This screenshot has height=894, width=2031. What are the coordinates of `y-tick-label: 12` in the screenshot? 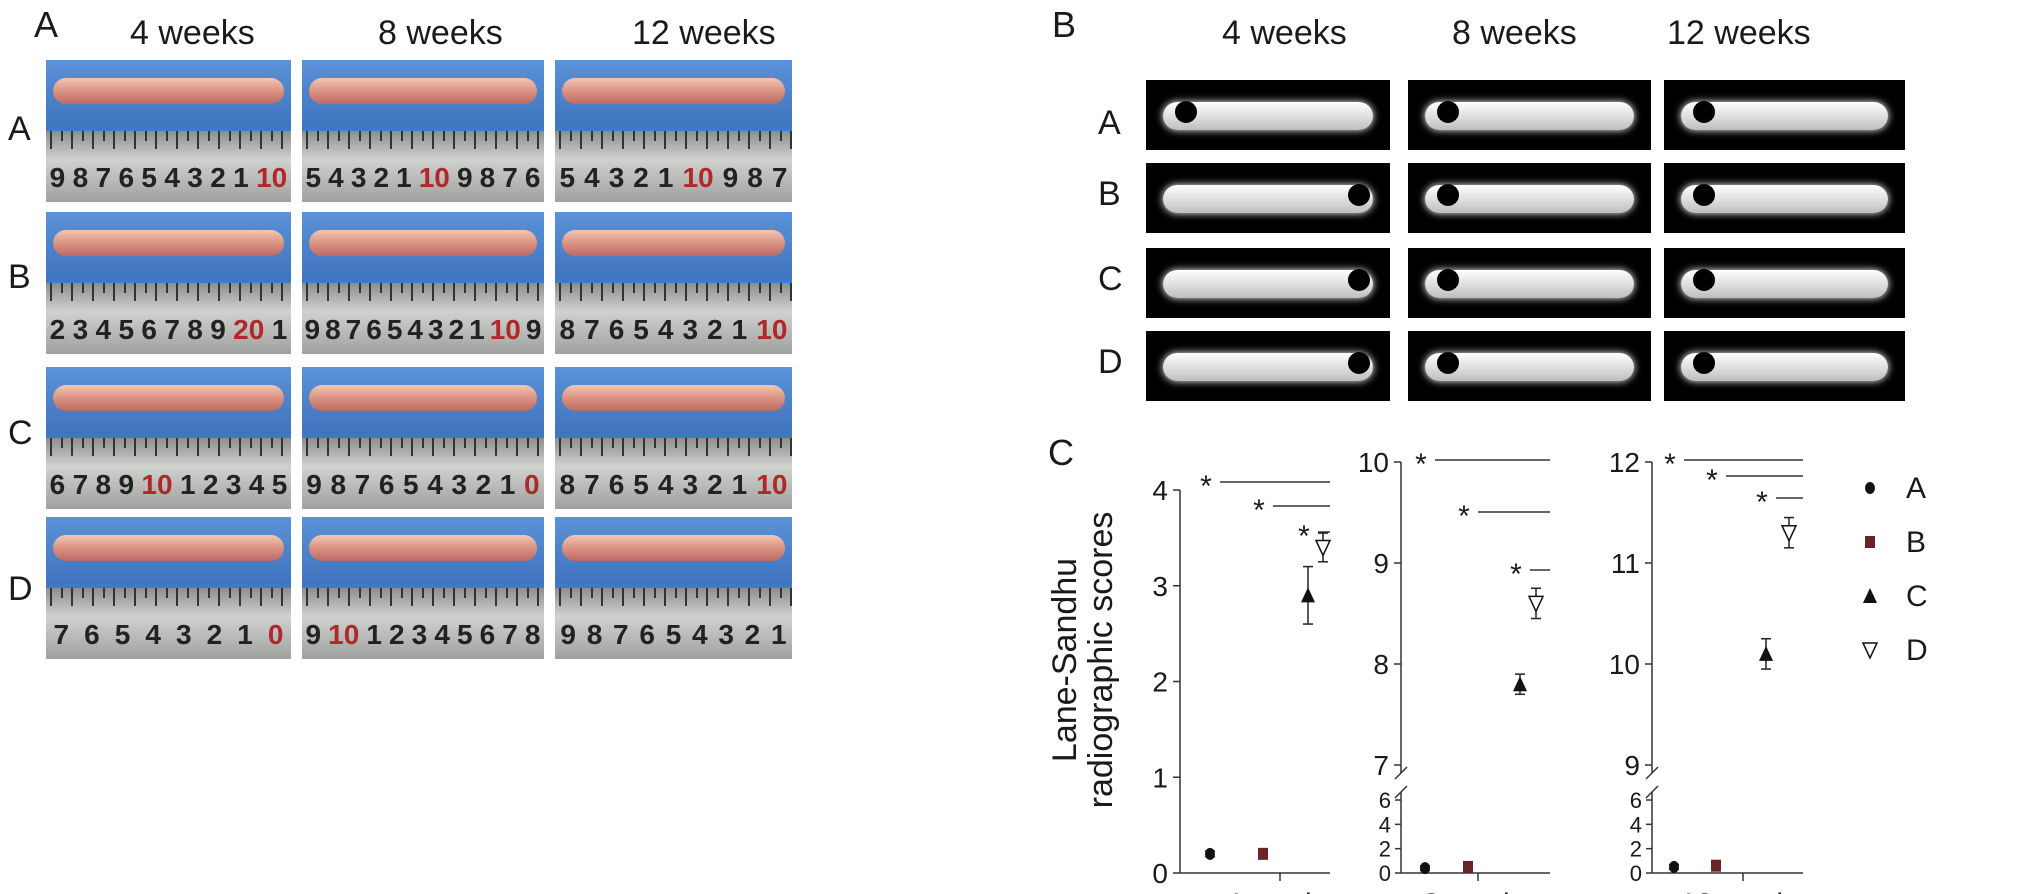 It's located at (1624, 462).